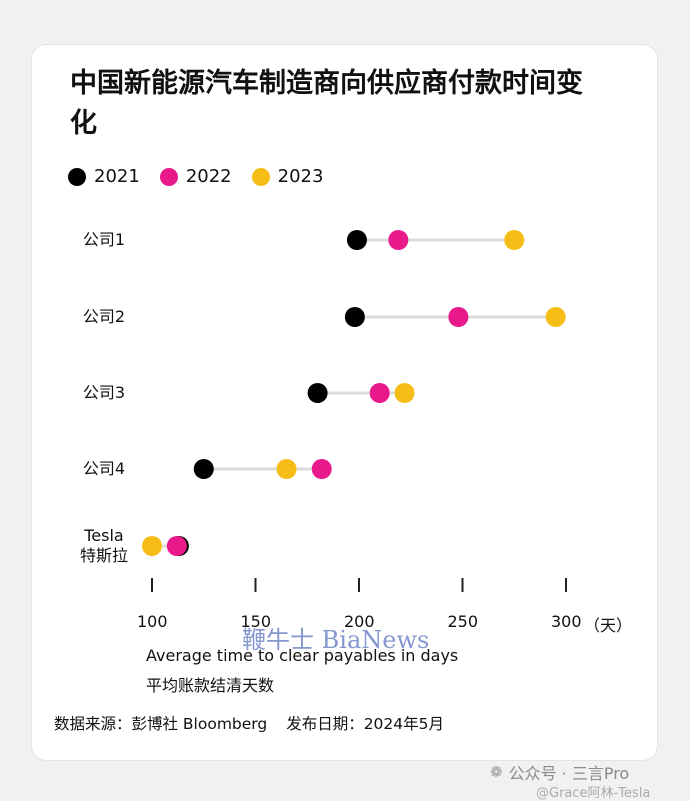 The width and height of the screenshot is (690, 801). Describe the element at coordinates (593, 793) in the screenshot. I see `credit: @Grace阿林-Tesla` at that location.